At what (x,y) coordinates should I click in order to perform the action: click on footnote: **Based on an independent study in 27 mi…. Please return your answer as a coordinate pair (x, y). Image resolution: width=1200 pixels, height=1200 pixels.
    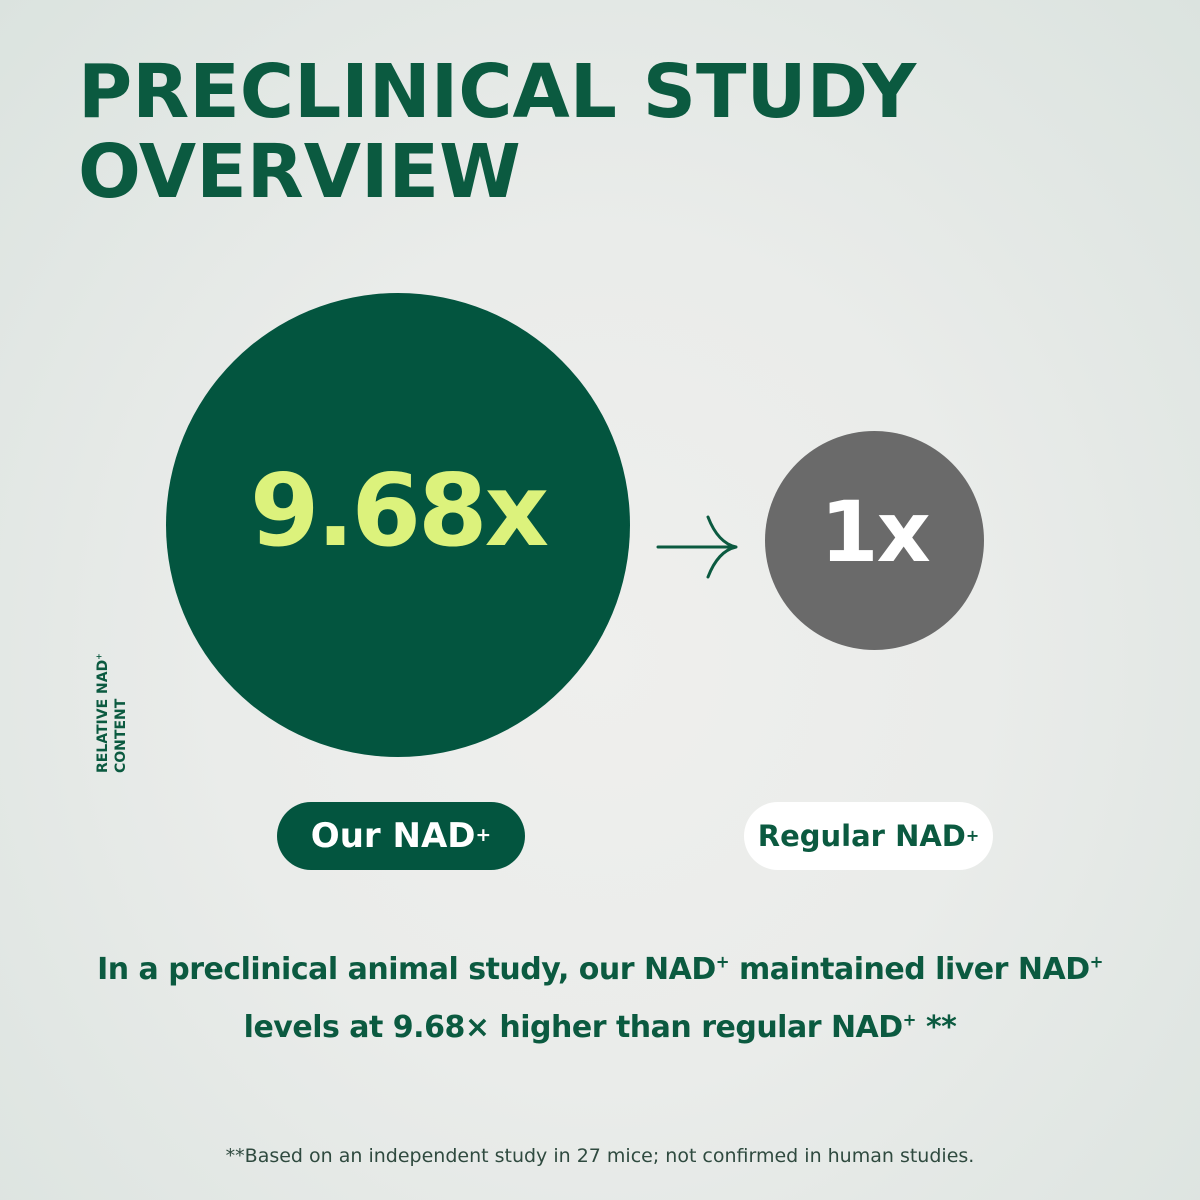
    Looking at the image, I should click on (600, 1156).